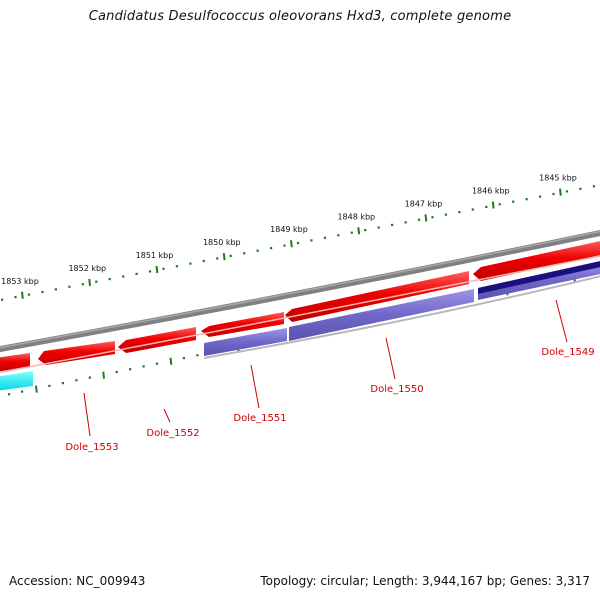  What do you see at coordinates (172, 433) in the screenshot?
I see `gene-label: Dole_1552` at bounding box center [172, 433].